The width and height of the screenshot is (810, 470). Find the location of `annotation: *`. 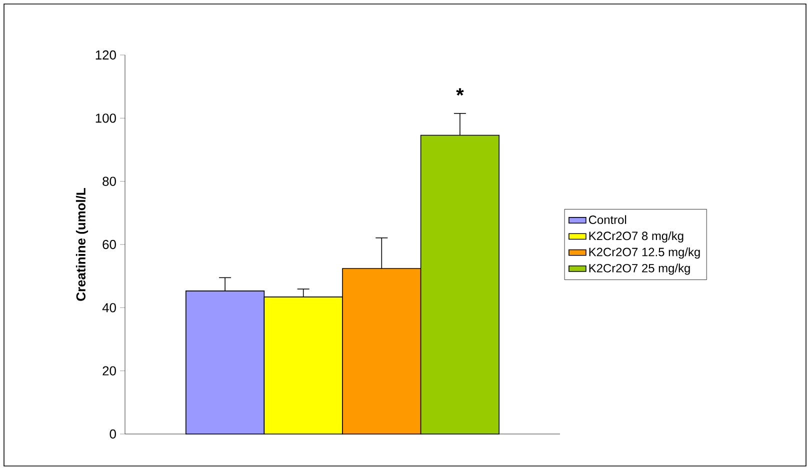

annotation: * is located at coordinates (460, 92).